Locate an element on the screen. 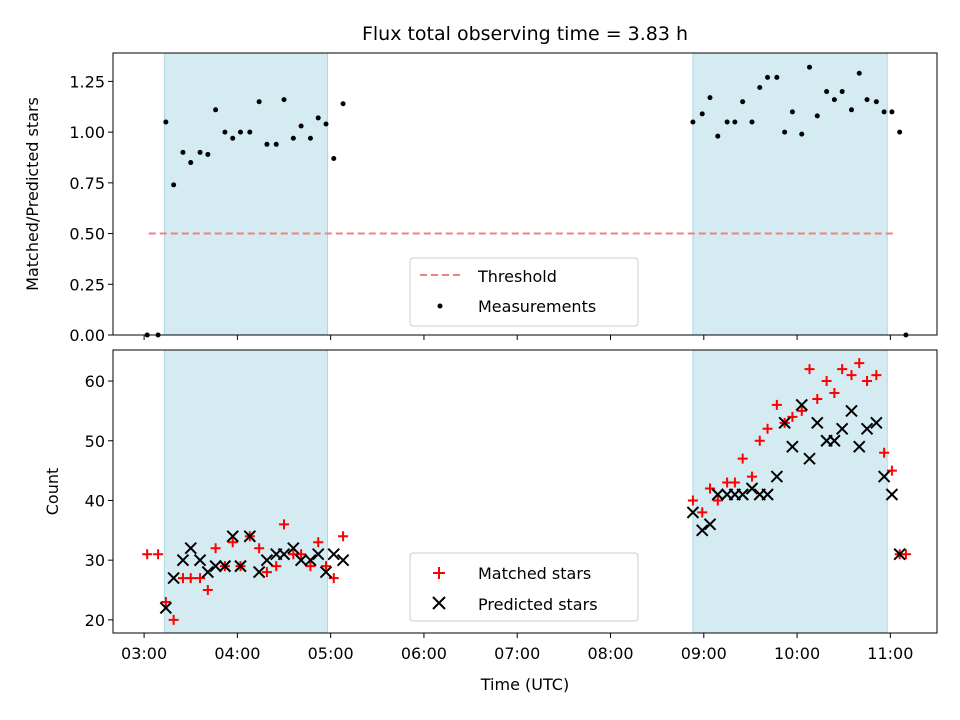  top-legend: Threshold Measurements is located at coordinates (524, 292).